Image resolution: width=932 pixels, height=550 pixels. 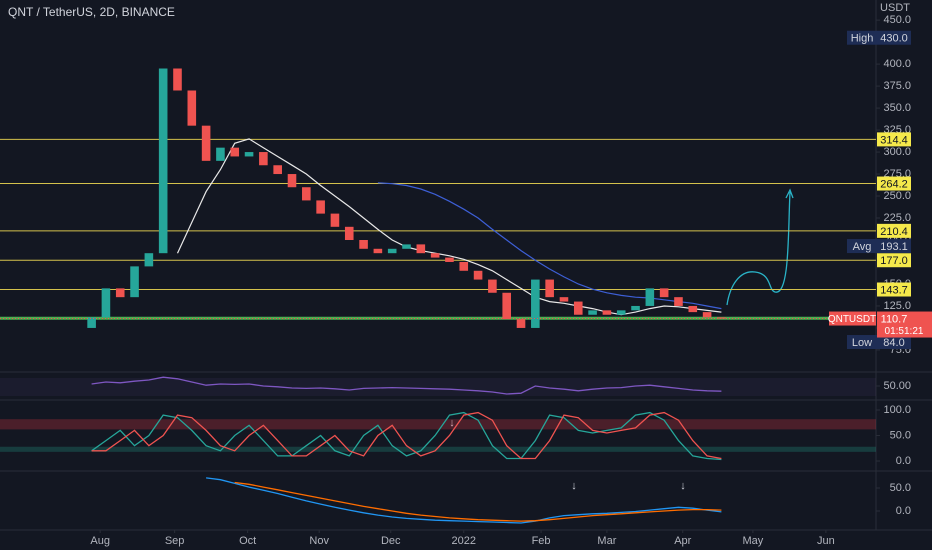 I want to click on y-tick-label: 50.00, so click(x=897, y=386).